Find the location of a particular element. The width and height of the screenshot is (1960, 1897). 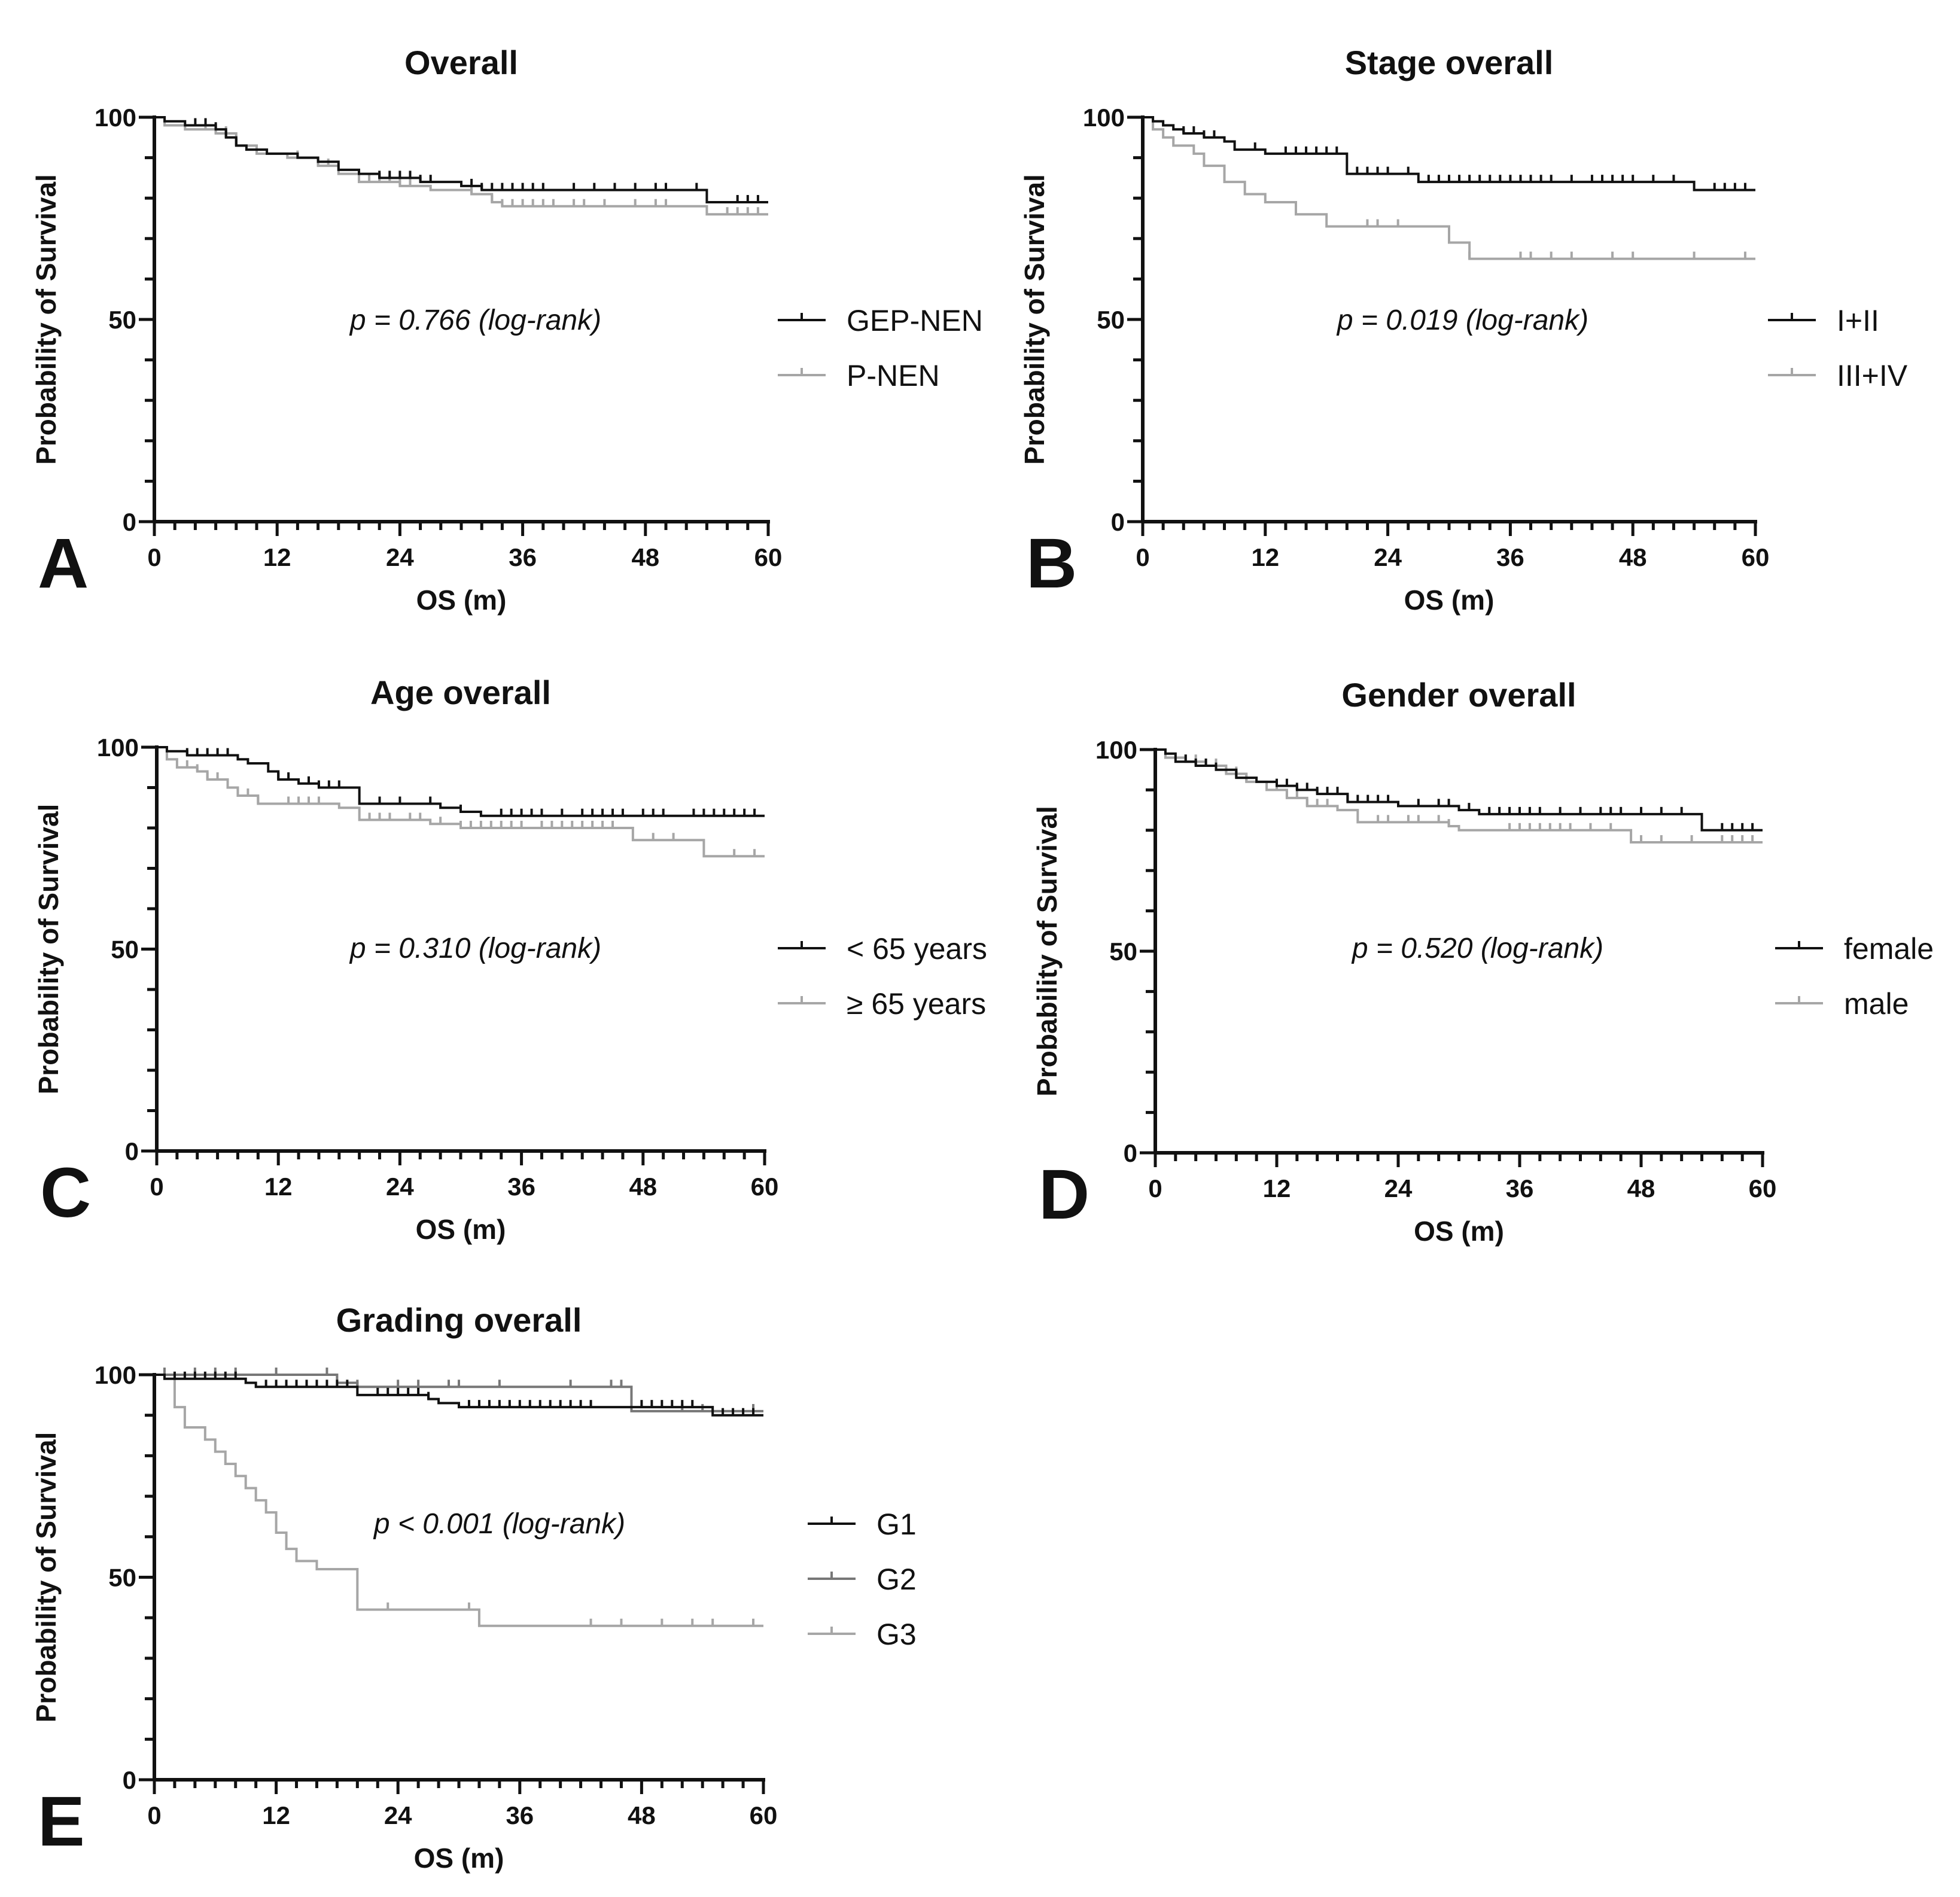

chart-title: Gender overall is located at coordinates (1458, 695).